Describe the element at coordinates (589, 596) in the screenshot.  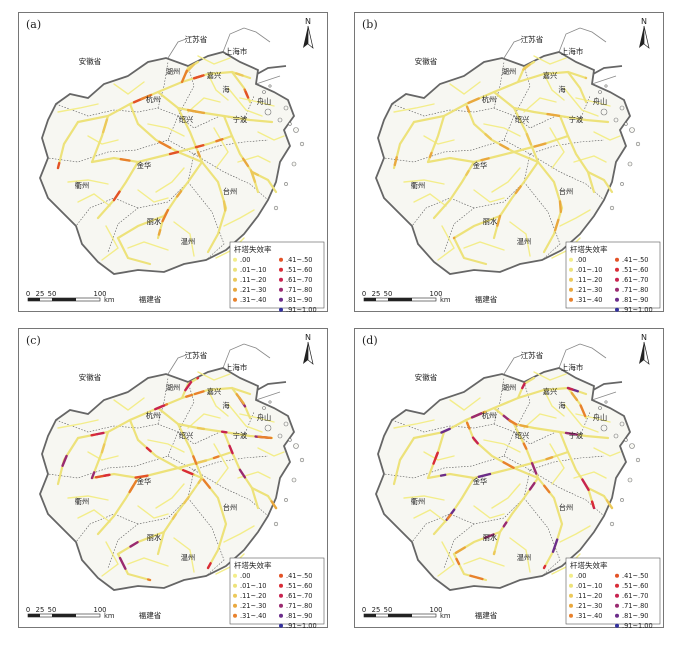
I see `legend-label: .11~.20` at that location.